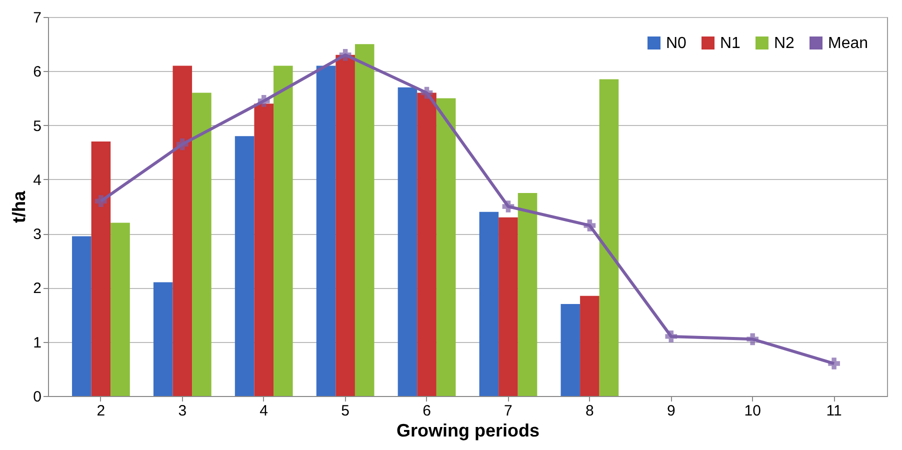 The height and width of the screenshot is (450, 902). Describe the element at coordinates (345, 411) in the screenshot. I see `x-tick-label: 5` at that location.